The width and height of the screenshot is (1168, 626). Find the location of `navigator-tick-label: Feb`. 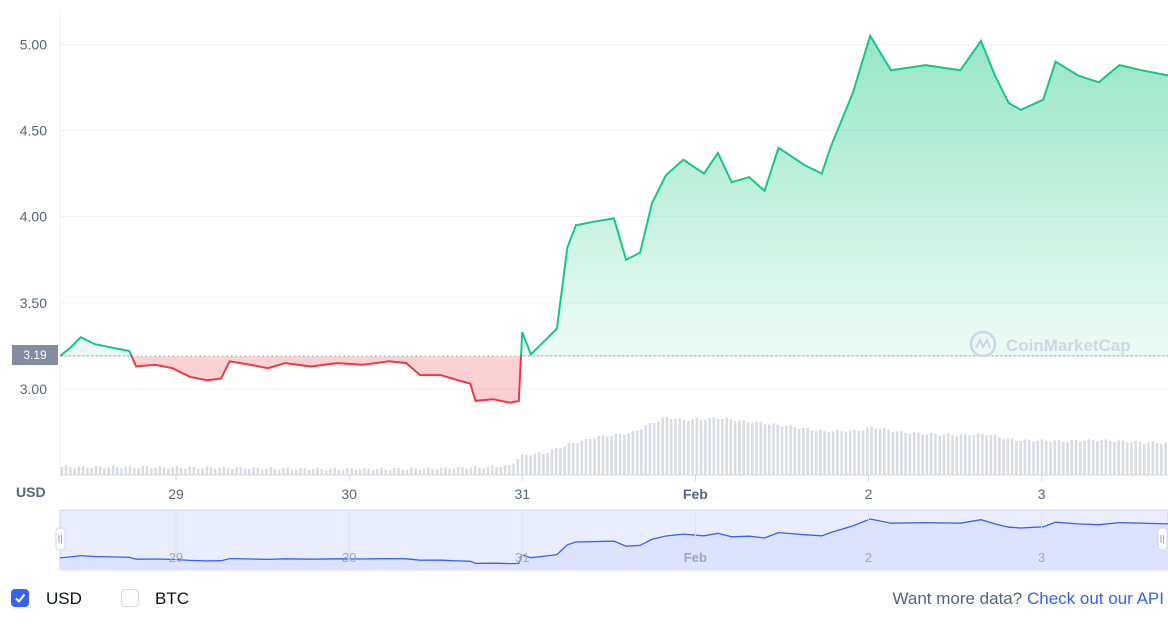

navigator-tick-label: Feb is located at coordinates (695, 557).